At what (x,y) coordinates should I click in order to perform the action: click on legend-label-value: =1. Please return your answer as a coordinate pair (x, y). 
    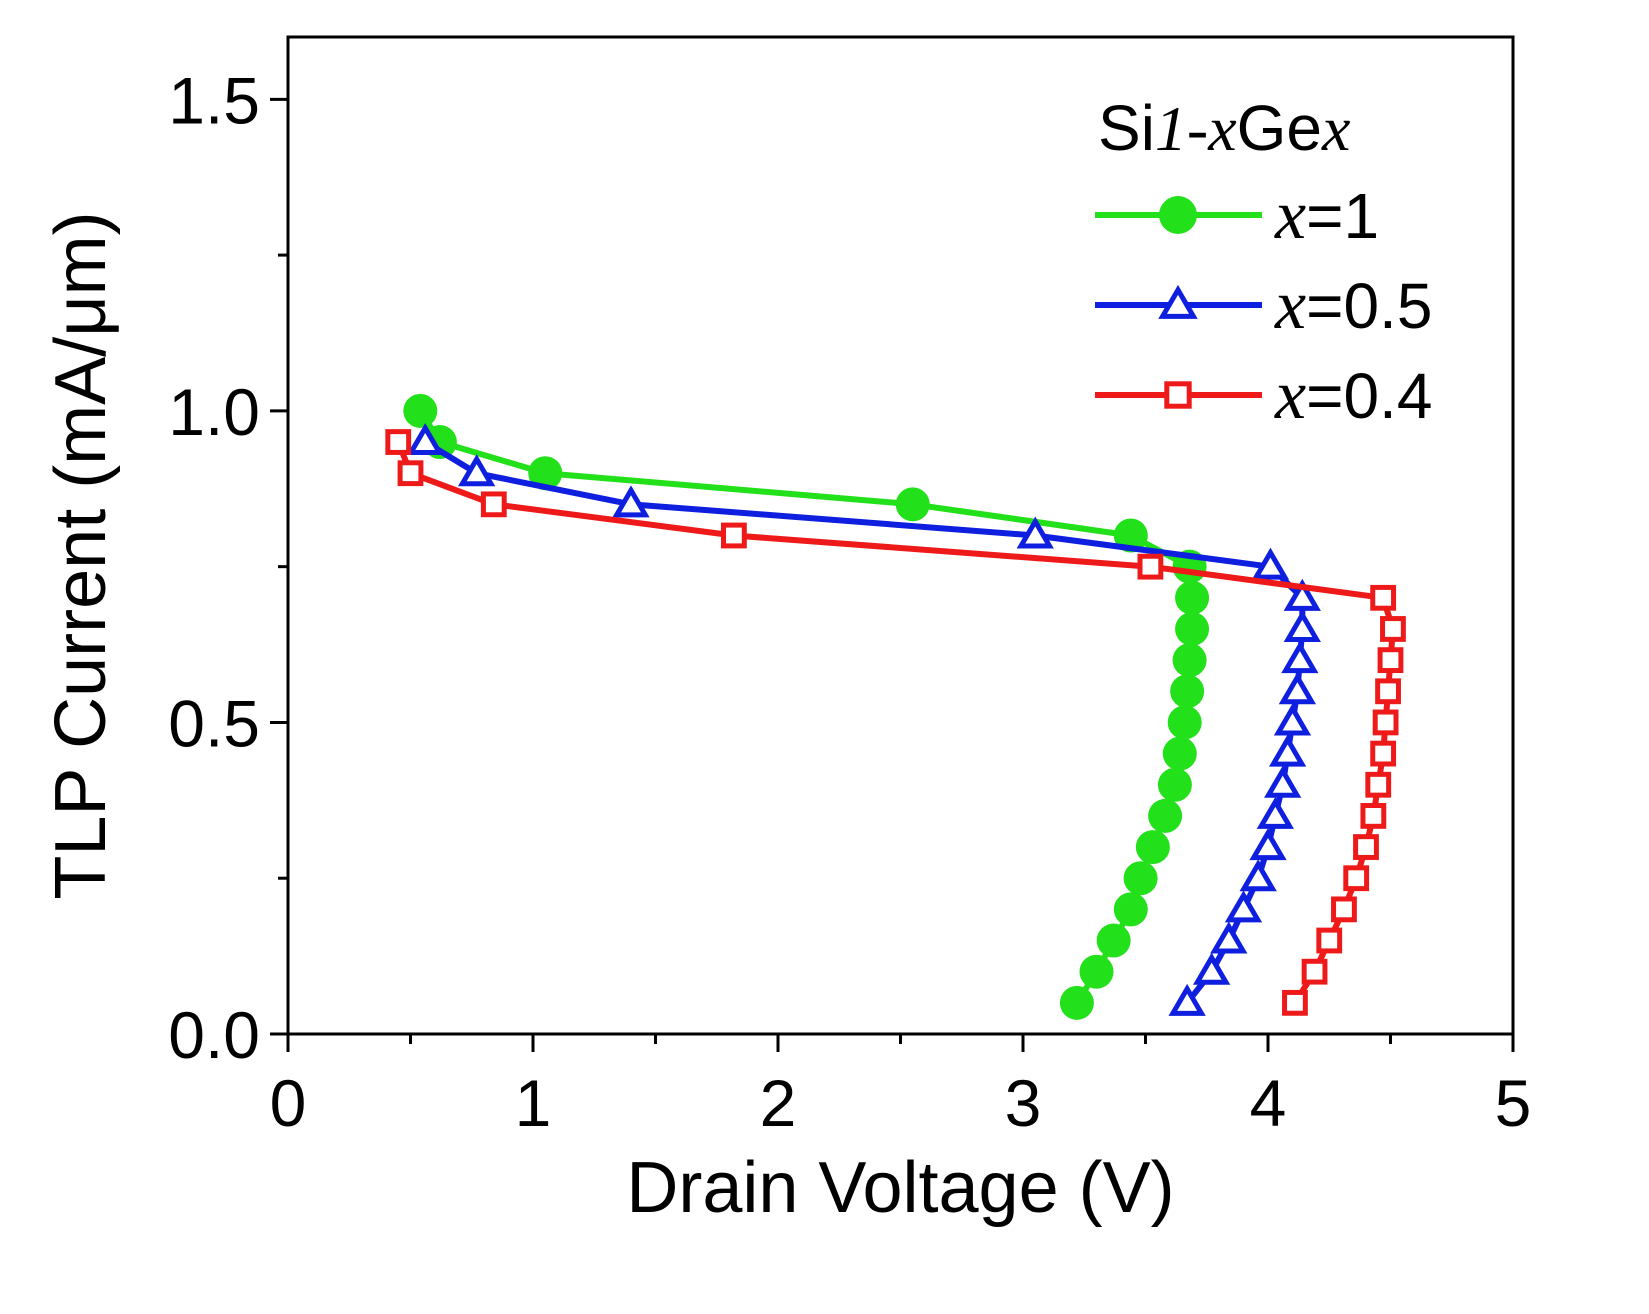
    Looking at the image, I should click on (1342, 216).